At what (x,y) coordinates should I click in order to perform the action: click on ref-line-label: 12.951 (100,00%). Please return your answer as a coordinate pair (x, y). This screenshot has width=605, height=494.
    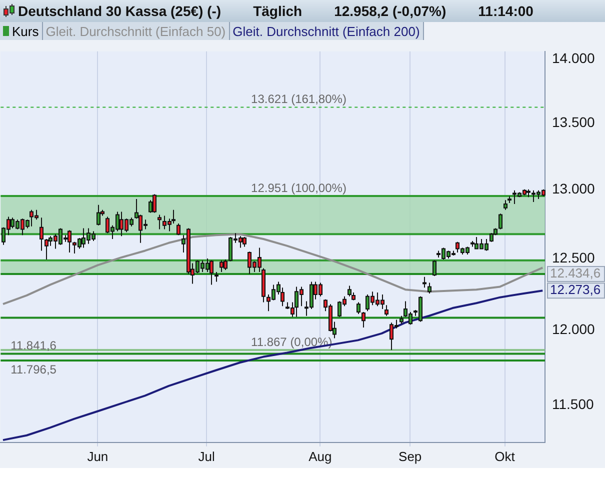
    Looking at the image, I should click on (298, 188).